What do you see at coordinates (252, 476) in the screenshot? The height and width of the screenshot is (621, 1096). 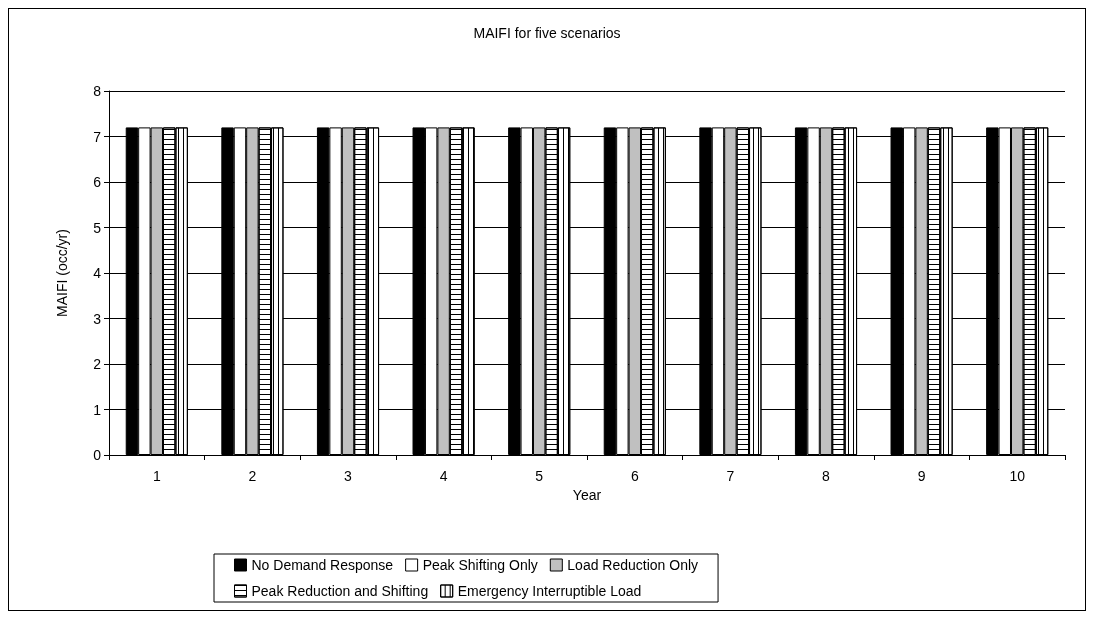 I see `x-tick-label: 2` at bounding box center [252, 476].